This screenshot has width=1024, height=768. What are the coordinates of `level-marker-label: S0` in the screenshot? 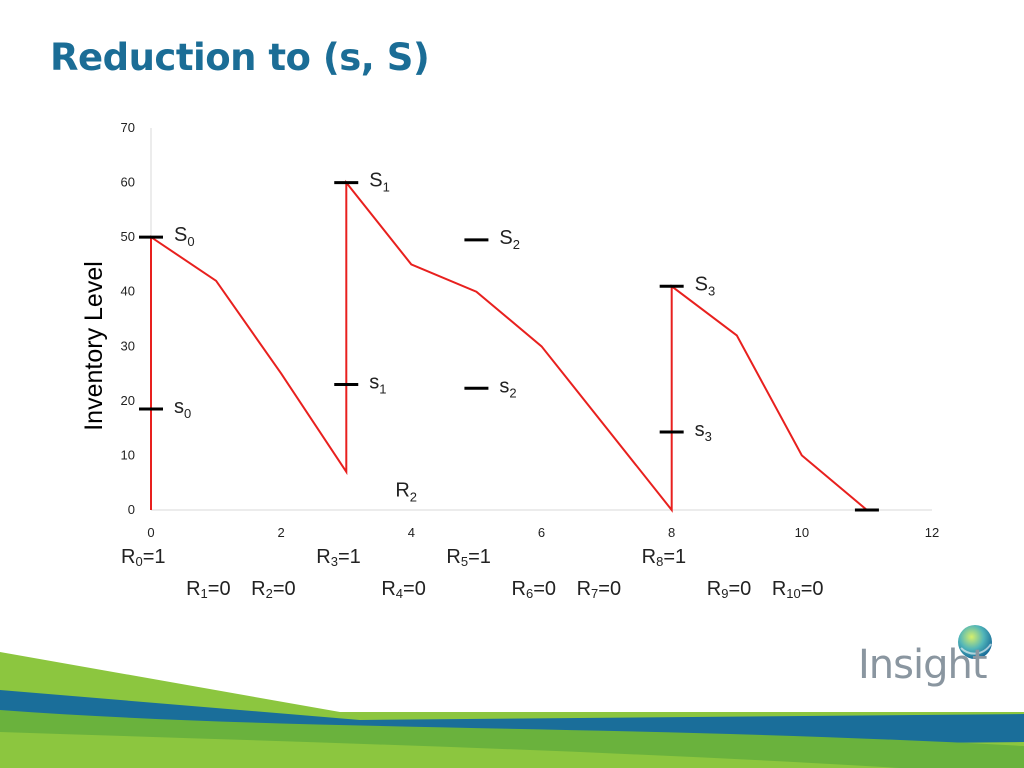 It's located at (184, 236).